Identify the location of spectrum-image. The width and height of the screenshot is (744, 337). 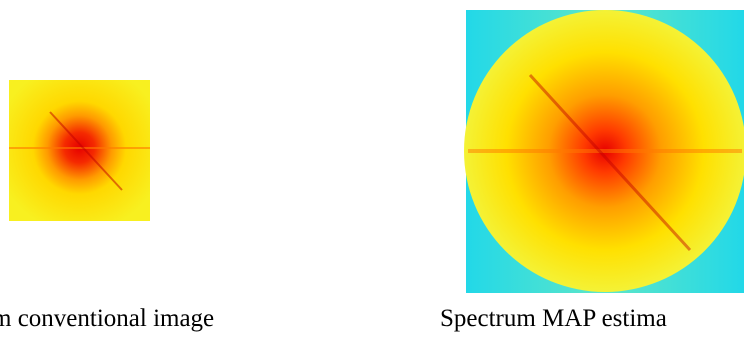
(79, 150).